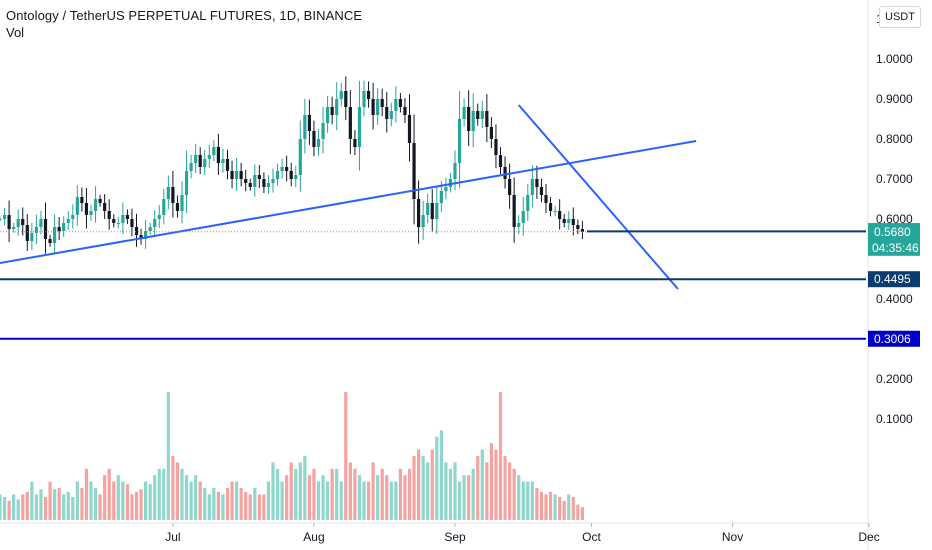 The height and width of the screenshot is (550, 932). I want to click on last-price-value: 0.5680, so click(892, 232).